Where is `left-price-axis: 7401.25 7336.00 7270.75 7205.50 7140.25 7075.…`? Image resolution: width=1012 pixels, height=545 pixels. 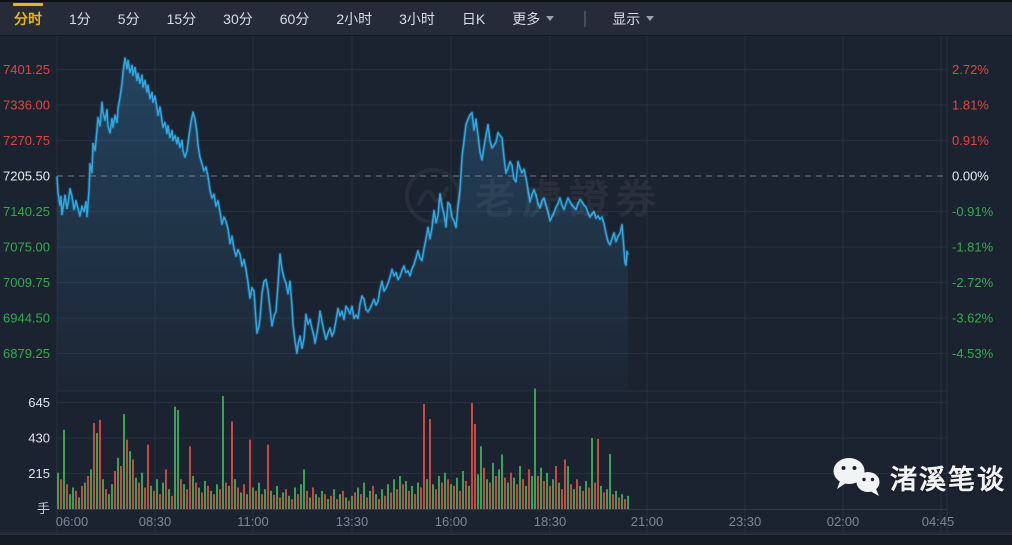 left-price-axis: 7401.25 7336.00 7270.75 7205.50 7140.25 7075.… is located at coordinates (26, 211).